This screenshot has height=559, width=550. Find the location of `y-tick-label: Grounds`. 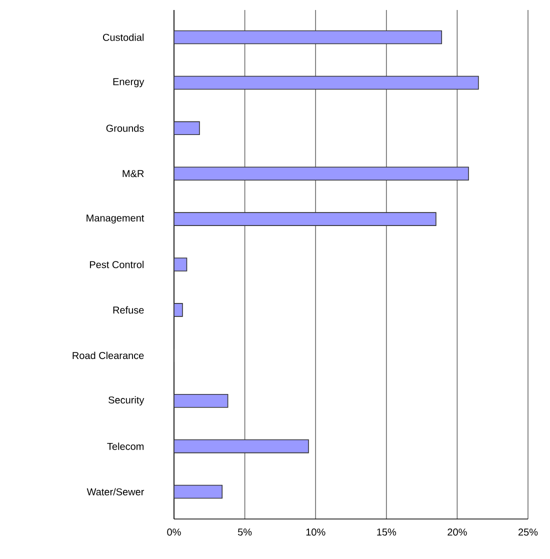

y-tick-label: Grounds is located at coordinates (125, 128).